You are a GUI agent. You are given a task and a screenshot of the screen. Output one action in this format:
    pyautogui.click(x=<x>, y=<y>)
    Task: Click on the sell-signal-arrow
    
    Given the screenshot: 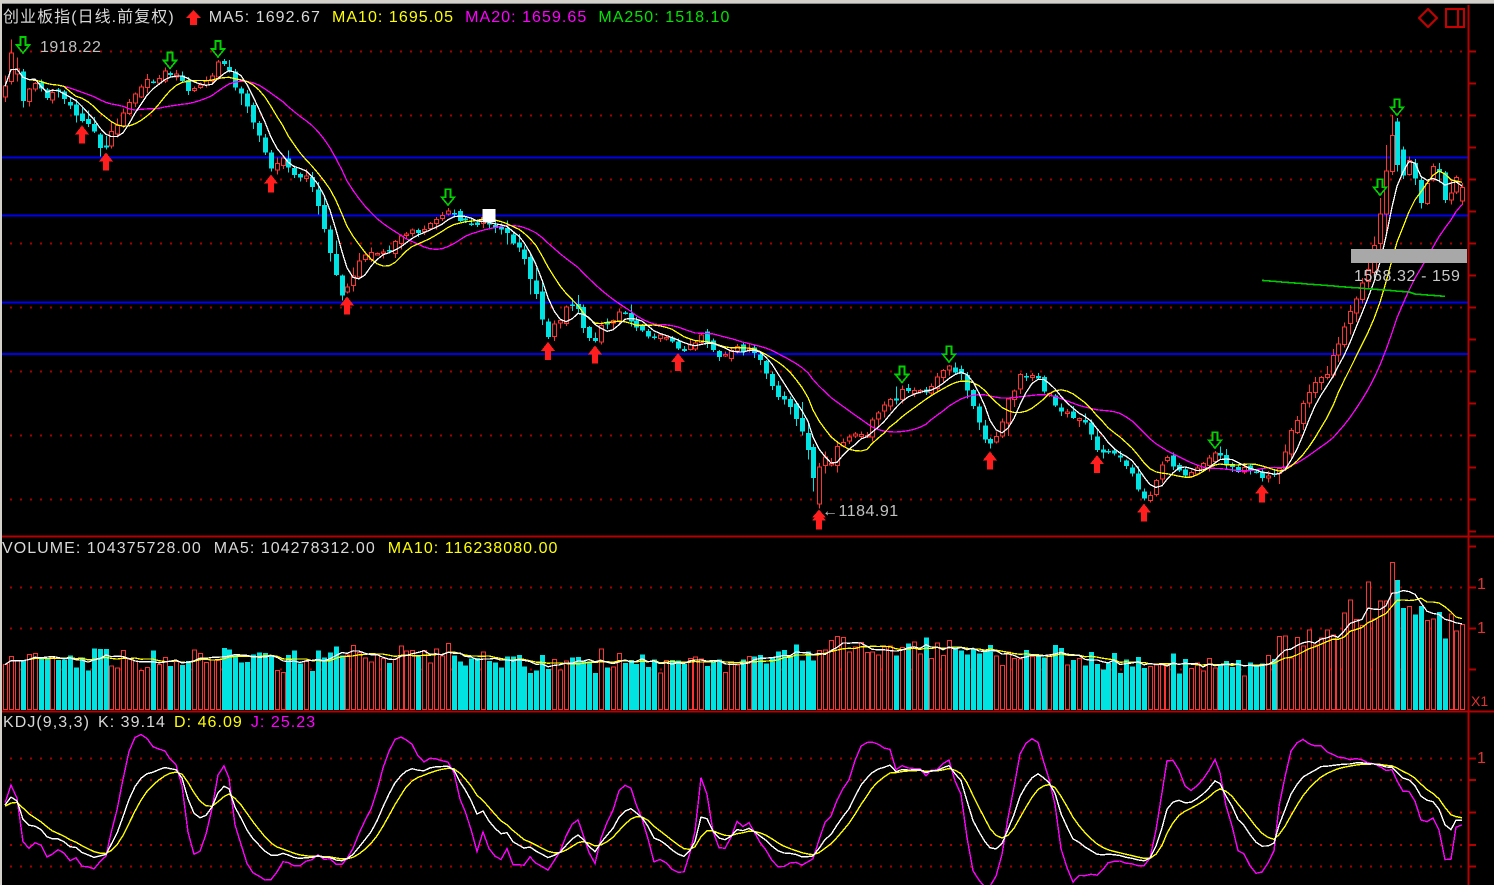 What is the action you would take?
    pyautogui.click(x=902, y=374)
    